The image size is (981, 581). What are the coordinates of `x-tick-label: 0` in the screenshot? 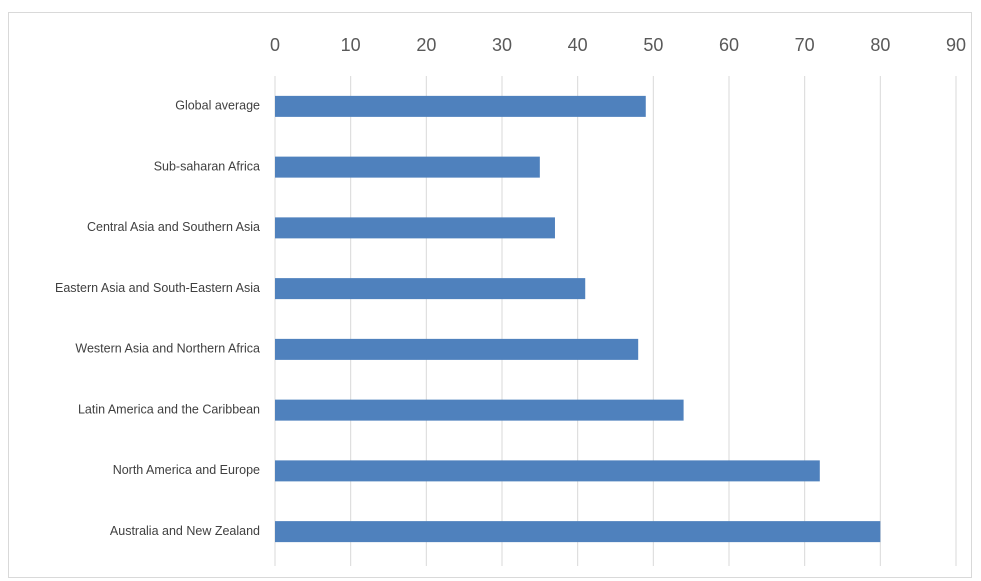 It's located at (275, 45).